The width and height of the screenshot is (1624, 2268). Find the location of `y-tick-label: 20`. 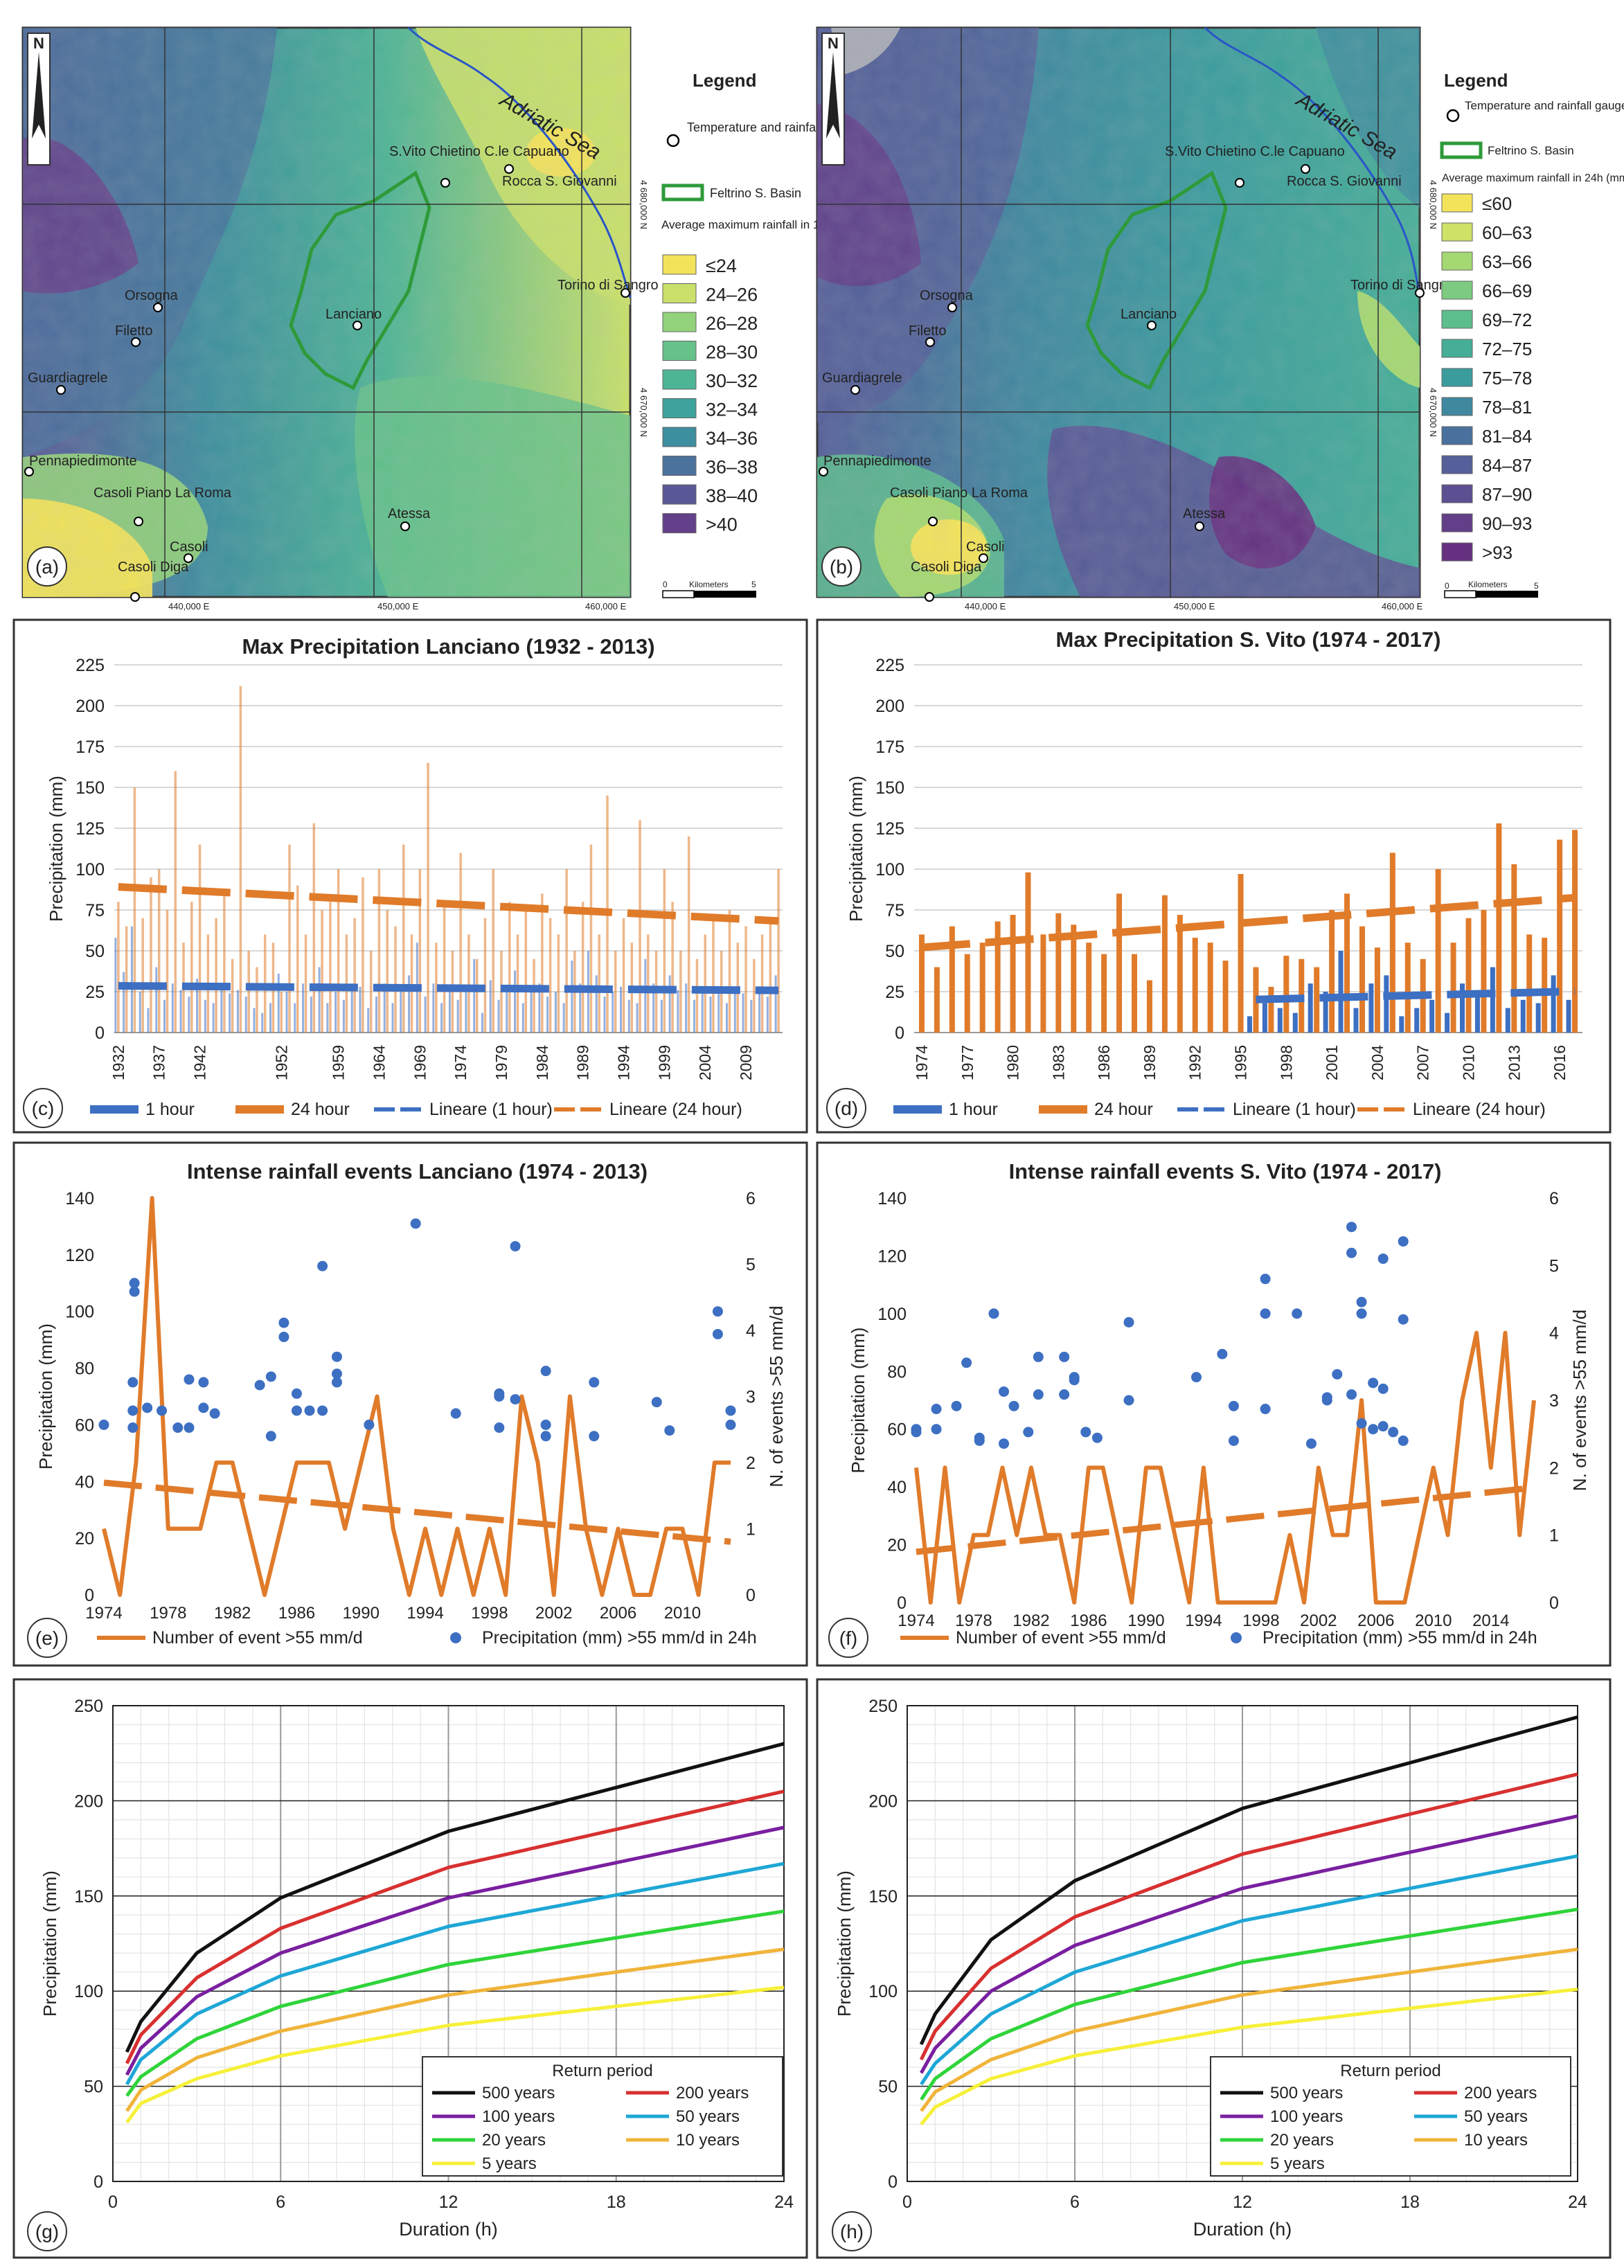

y-tick-label: 20 is located at coordinates (84, 1538).